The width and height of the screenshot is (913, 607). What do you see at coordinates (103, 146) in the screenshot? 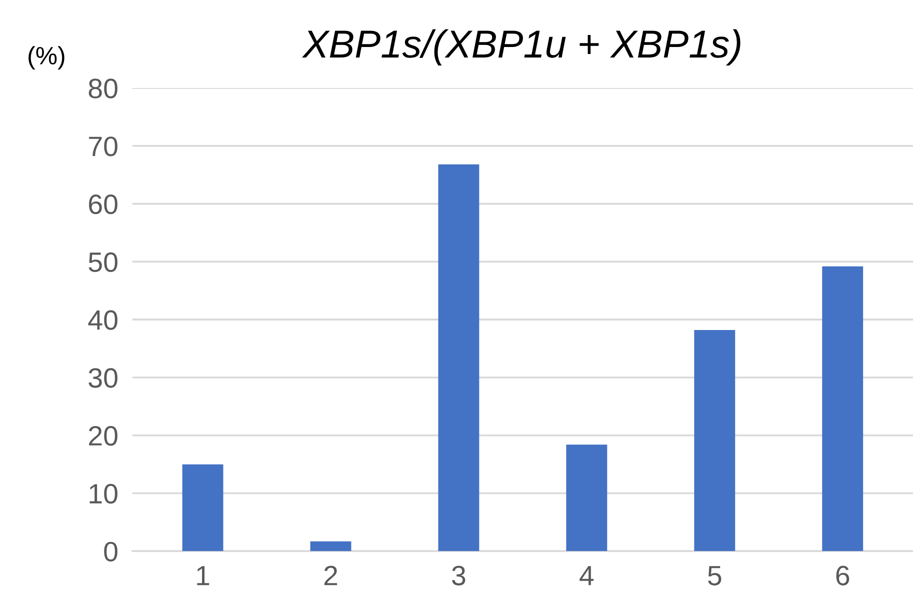
I see `y-tick-label: 70` at bounding box center [103, 146].